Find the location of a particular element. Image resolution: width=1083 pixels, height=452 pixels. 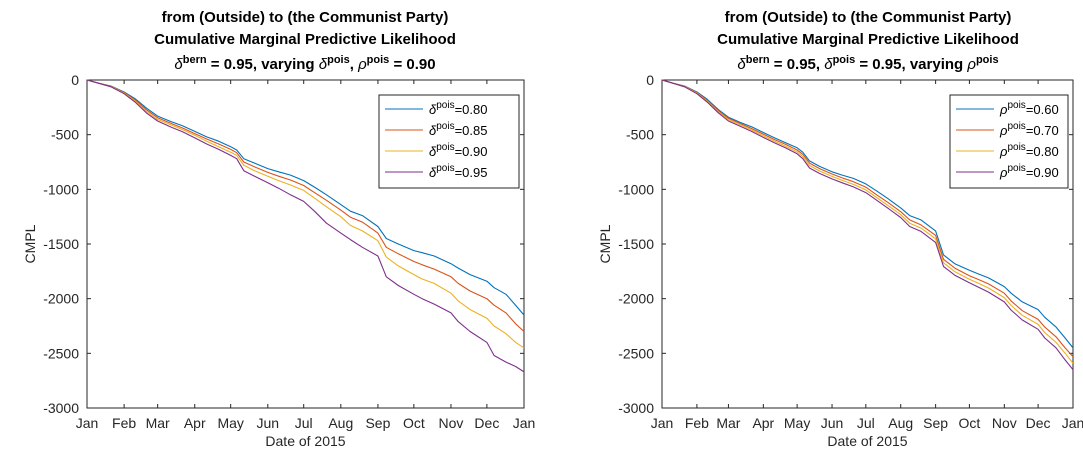

legend-entry: ρpois=0.60 is located at coordinates (1029, 108).